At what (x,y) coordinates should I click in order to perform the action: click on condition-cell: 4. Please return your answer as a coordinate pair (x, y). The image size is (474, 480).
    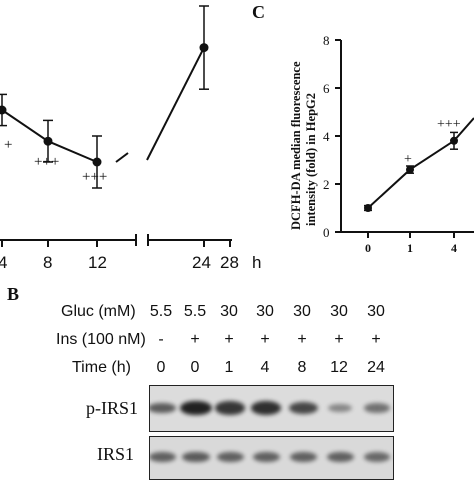
    Looking at the image, I should click on (265, 367).